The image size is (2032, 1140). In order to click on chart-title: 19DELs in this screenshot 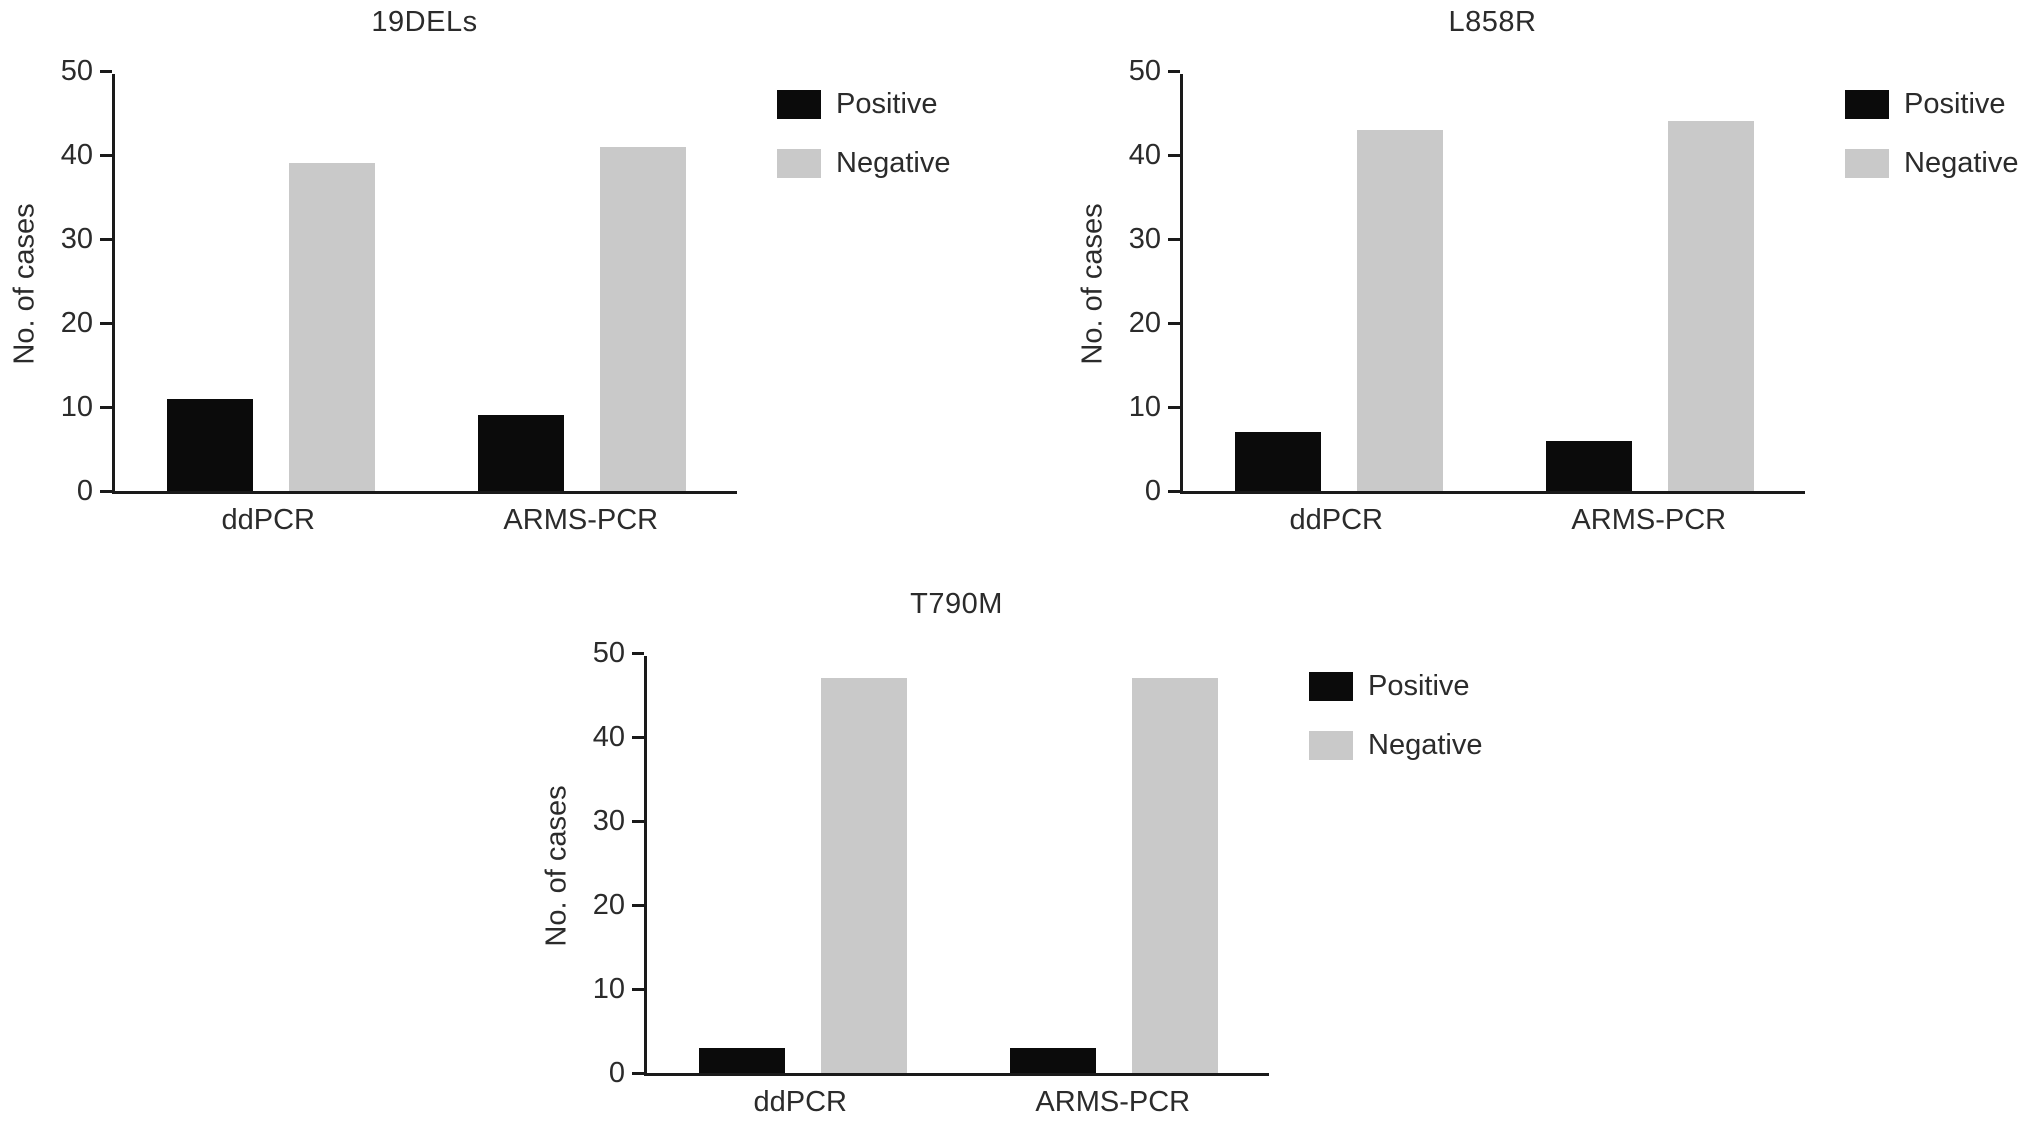, I will do `click(424, 22)`.